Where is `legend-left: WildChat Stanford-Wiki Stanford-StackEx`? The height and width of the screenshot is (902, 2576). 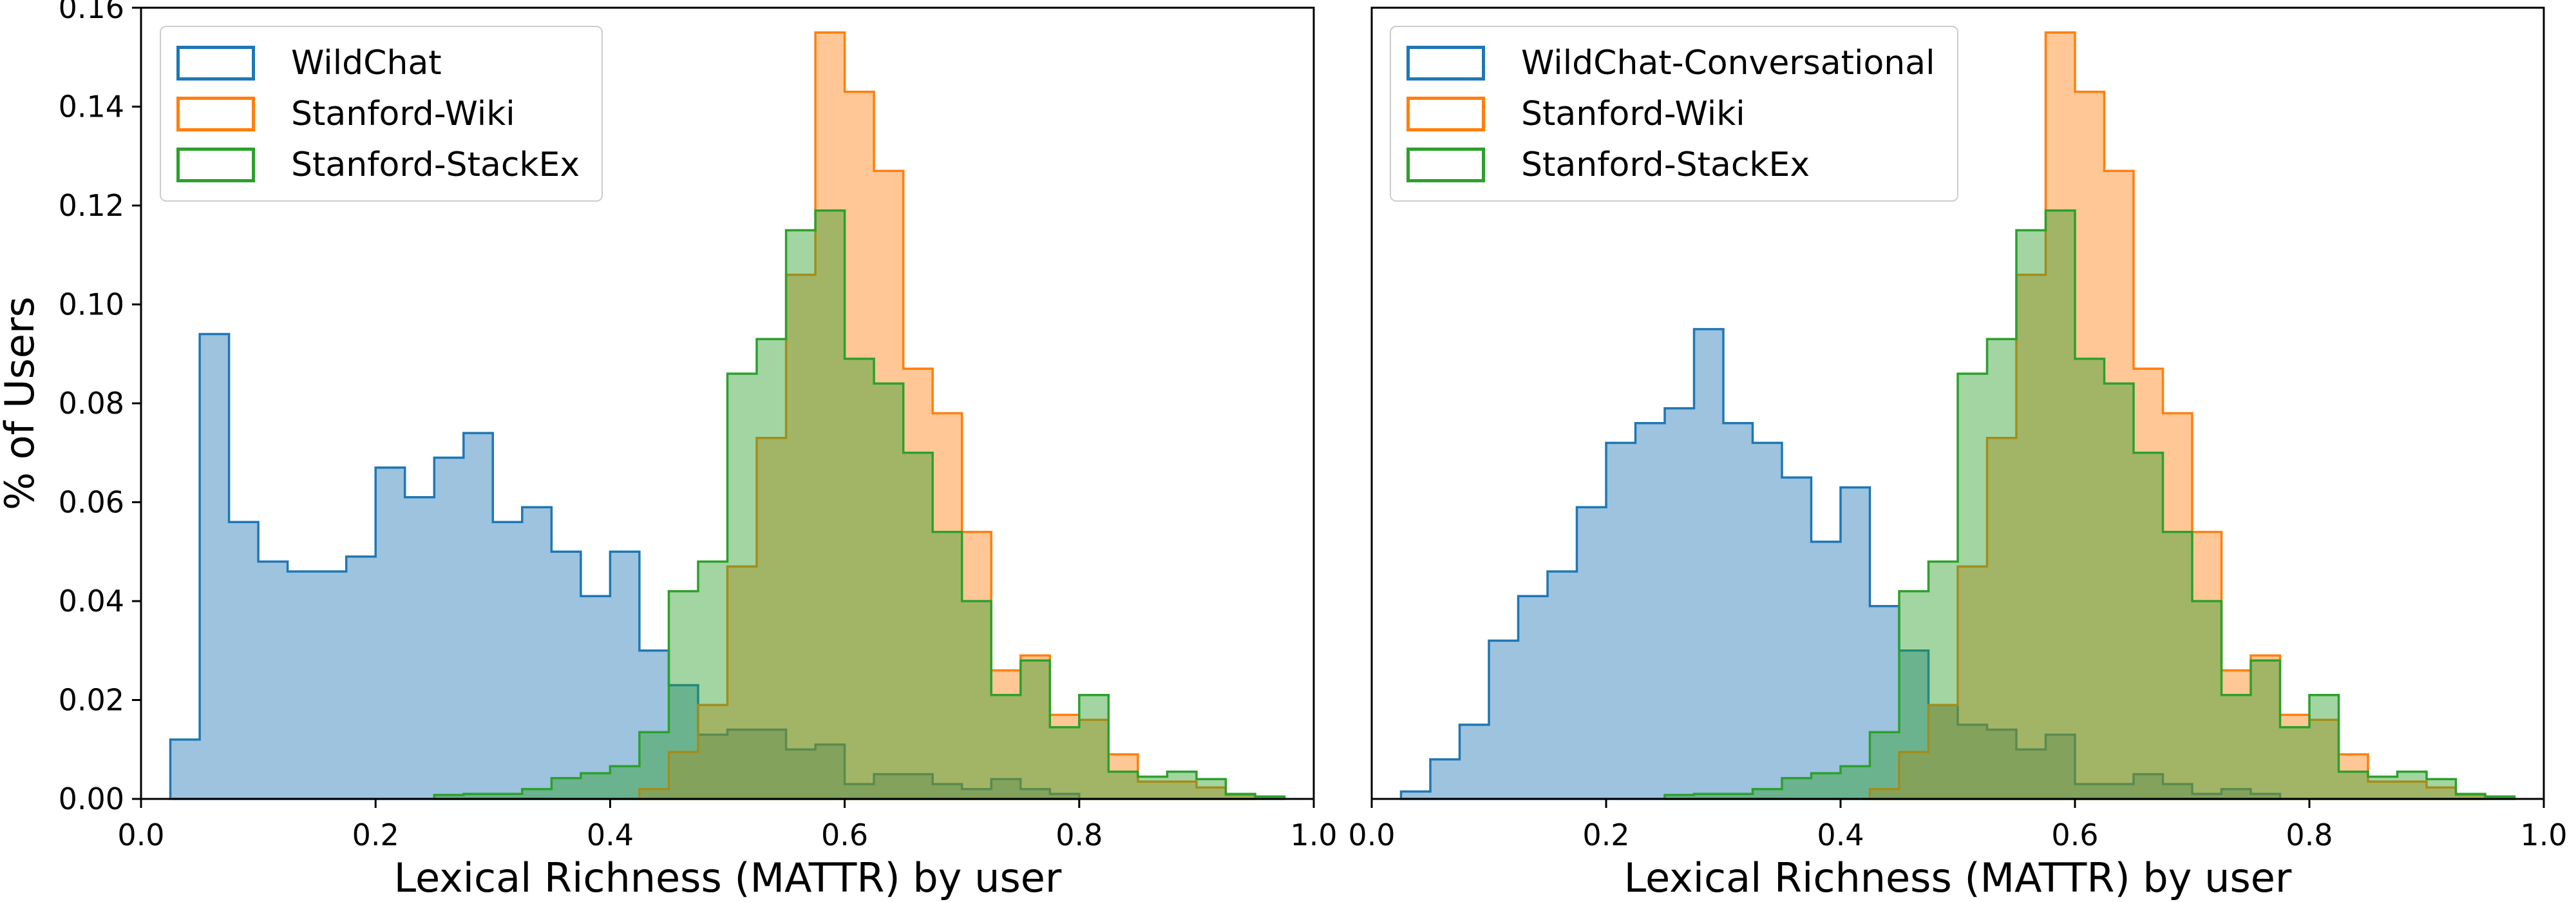 legend-left: WildChat Stanford-Wiki Stanford-StackEx is located at coordinates (382, 114).